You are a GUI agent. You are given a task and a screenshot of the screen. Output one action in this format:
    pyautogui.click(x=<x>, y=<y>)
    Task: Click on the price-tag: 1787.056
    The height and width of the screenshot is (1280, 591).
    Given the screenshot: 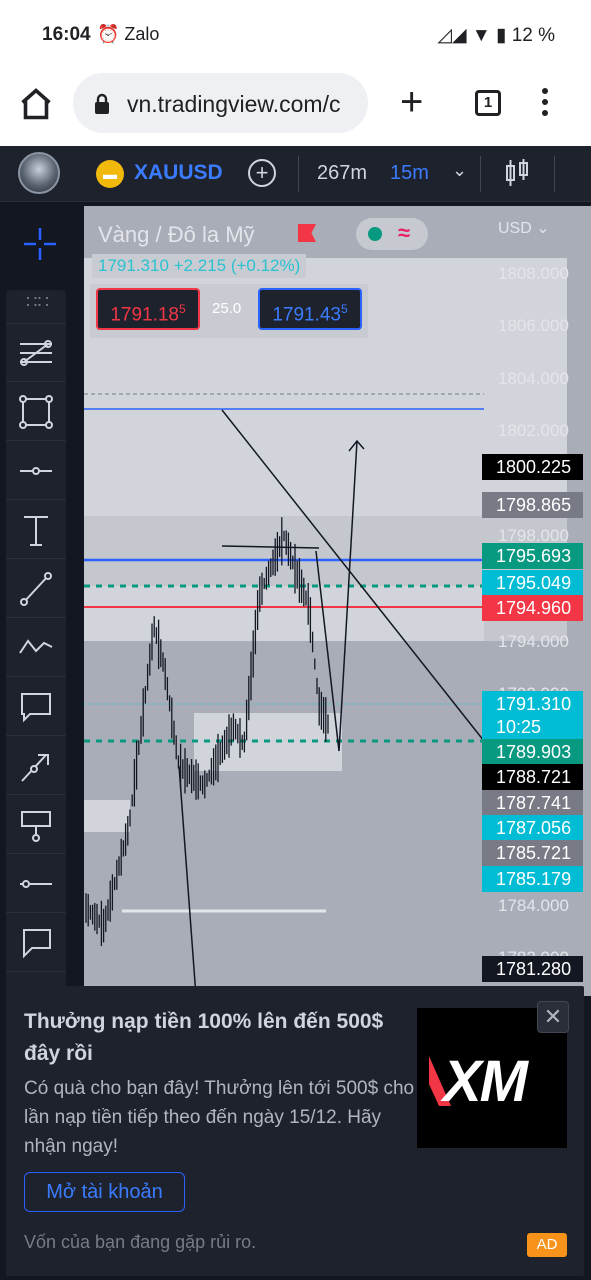 What is the action you would take?
    pyautogui.click(x=532, y=828)
    